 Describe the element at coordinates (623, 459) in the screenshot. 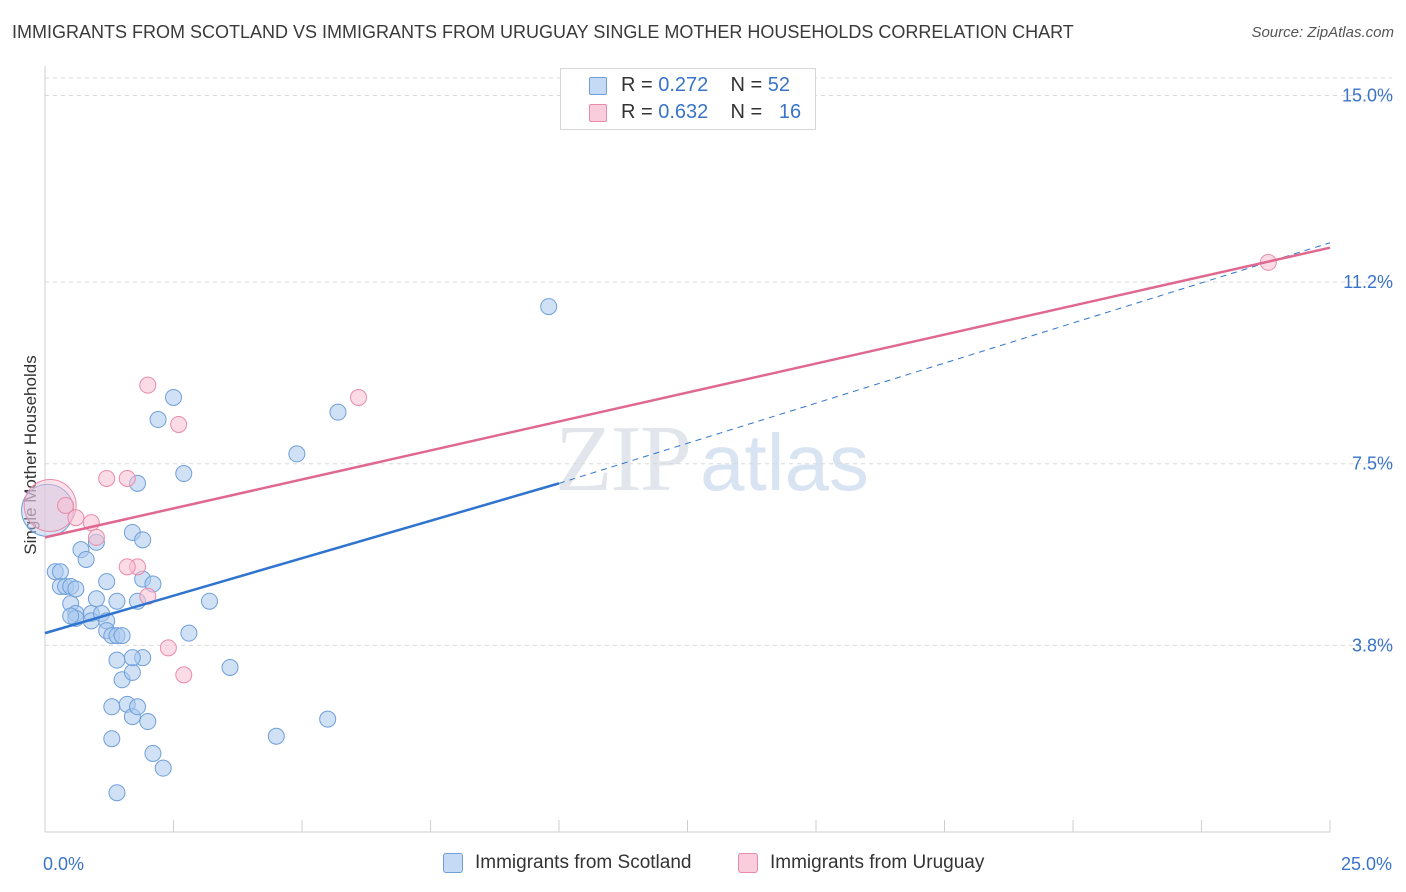

I see `watermark-zip: ZIP` at that location.